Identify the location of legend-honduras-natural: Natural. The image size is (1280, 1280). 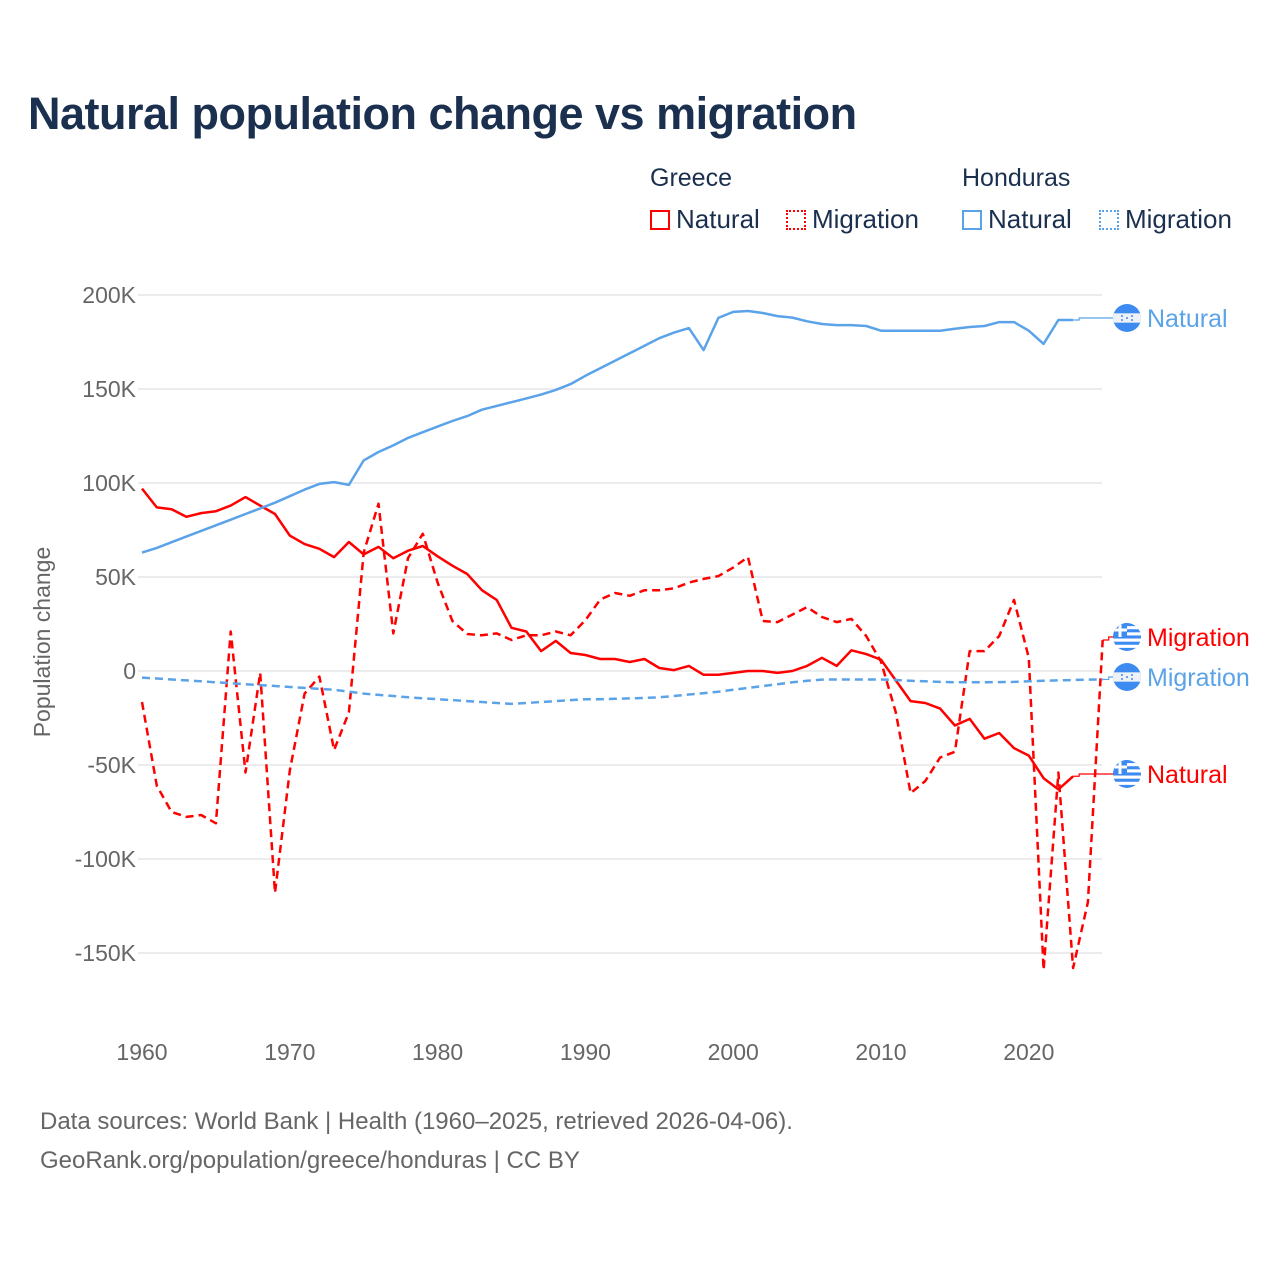
(1017, 219).